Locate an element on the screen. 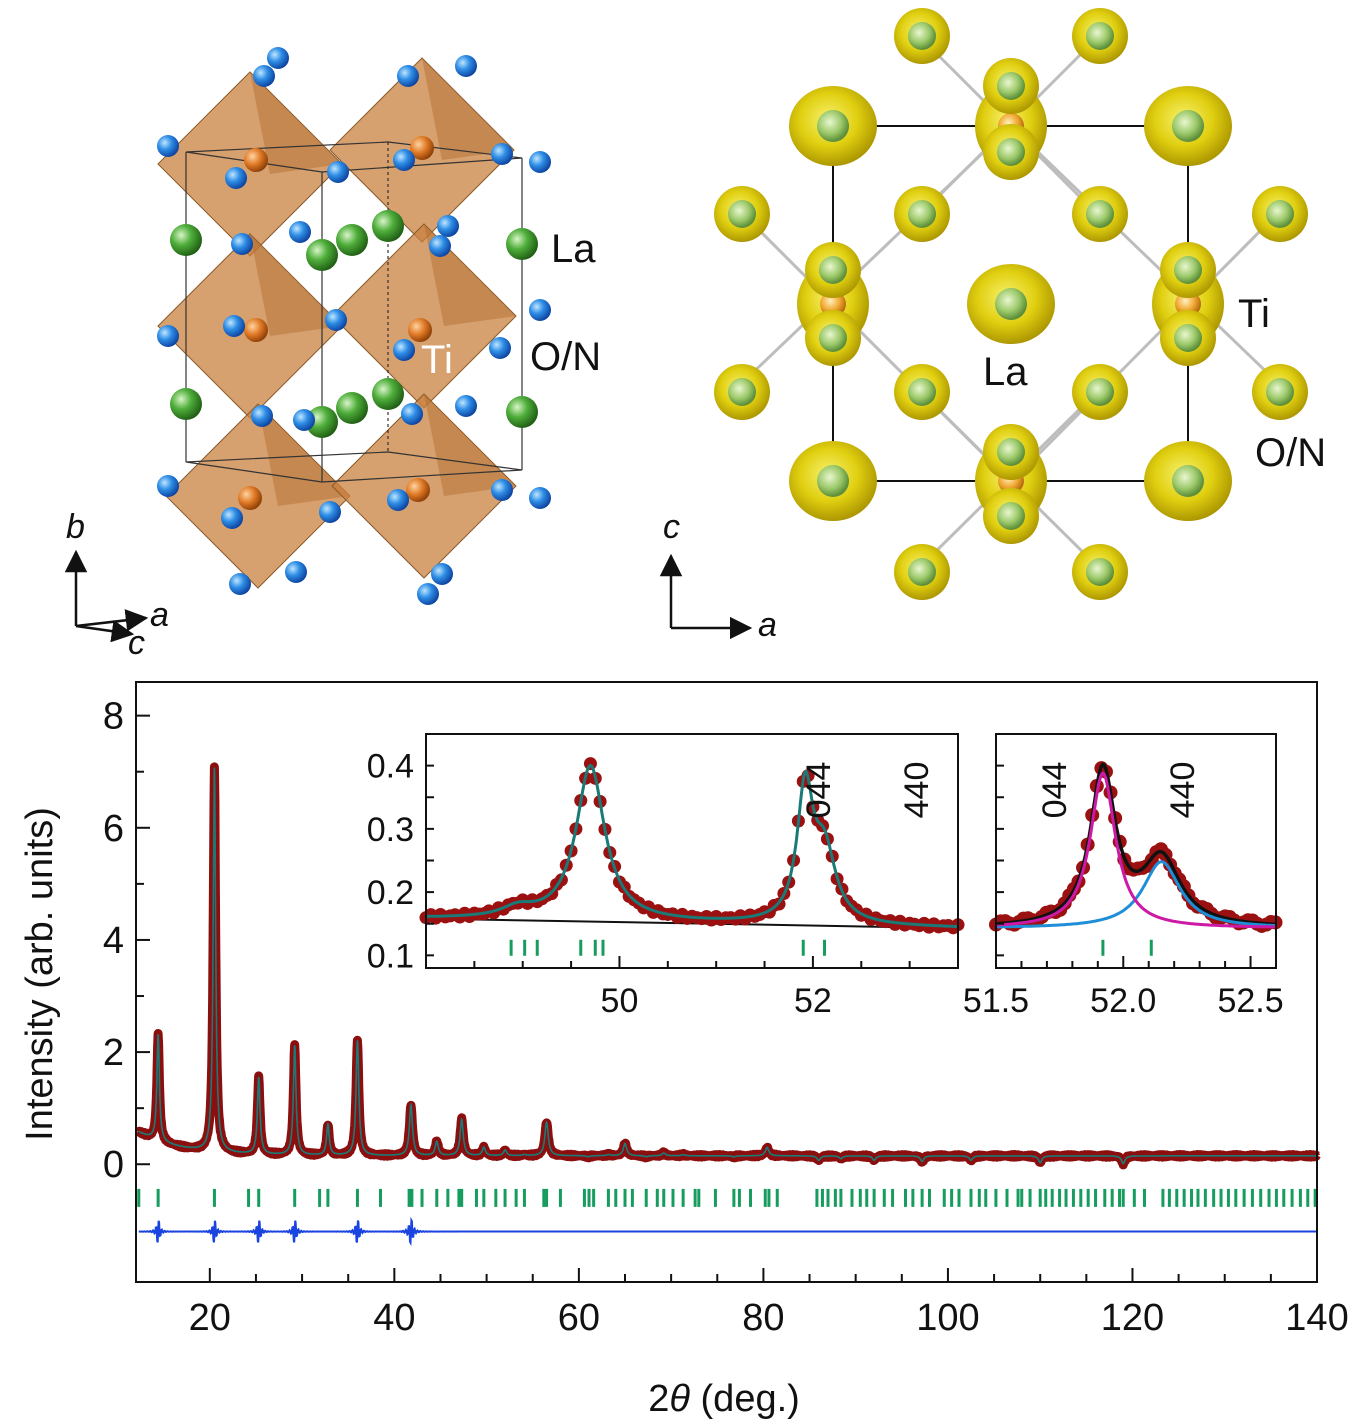  inset-left-marks is located at coordinates (692, 856).